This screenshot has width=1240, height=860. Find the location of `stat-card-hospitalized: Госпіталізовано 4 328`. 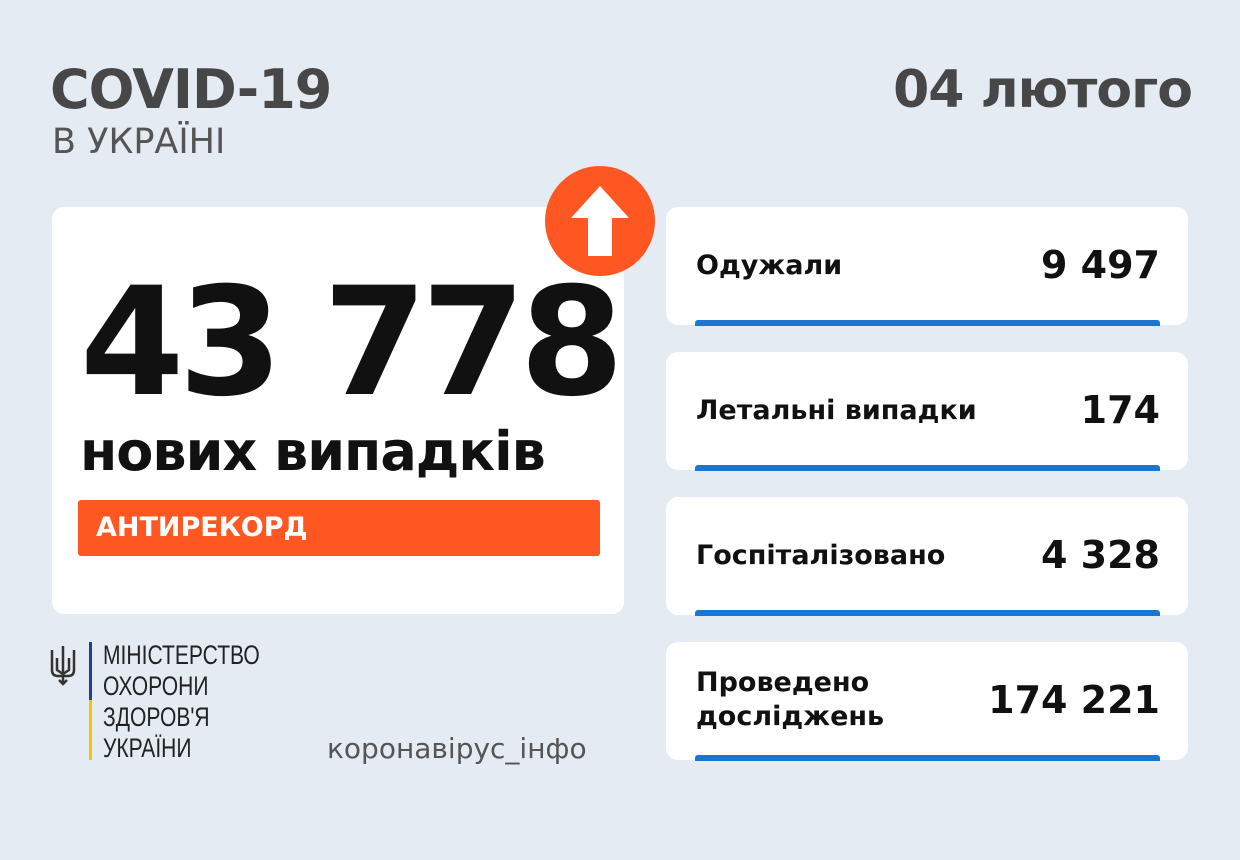

stat-card-hospitalized: Госпіталізовано 4 328 is located at coordinates (927, 556).